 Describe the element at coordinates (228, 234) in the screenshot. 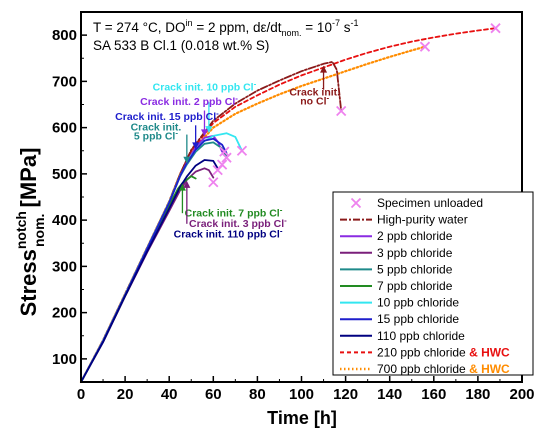

I see `annotation-7: Crack init. 110 ppb Cl-` at that location.